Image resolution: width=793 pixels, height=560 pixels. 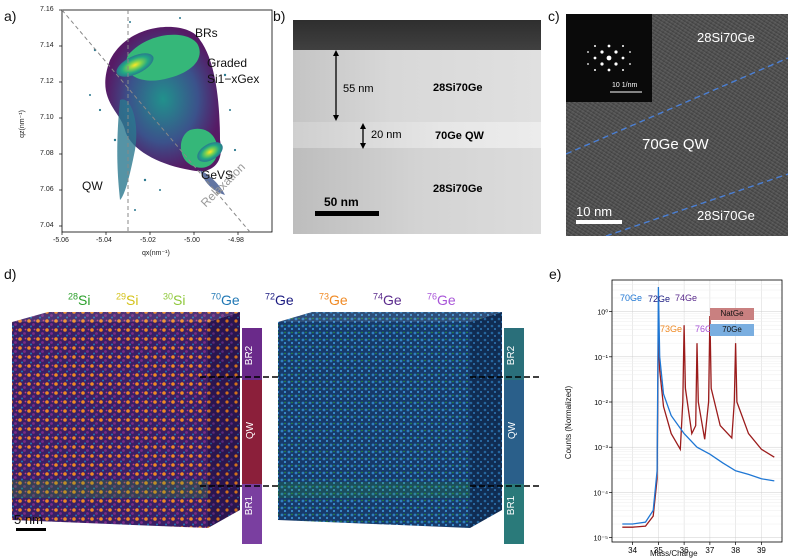 What do you see at coordinates (732, 330) in the screenshot?
I see `e-legend-70ge: 70Ge` at bounding box center [732, 330].